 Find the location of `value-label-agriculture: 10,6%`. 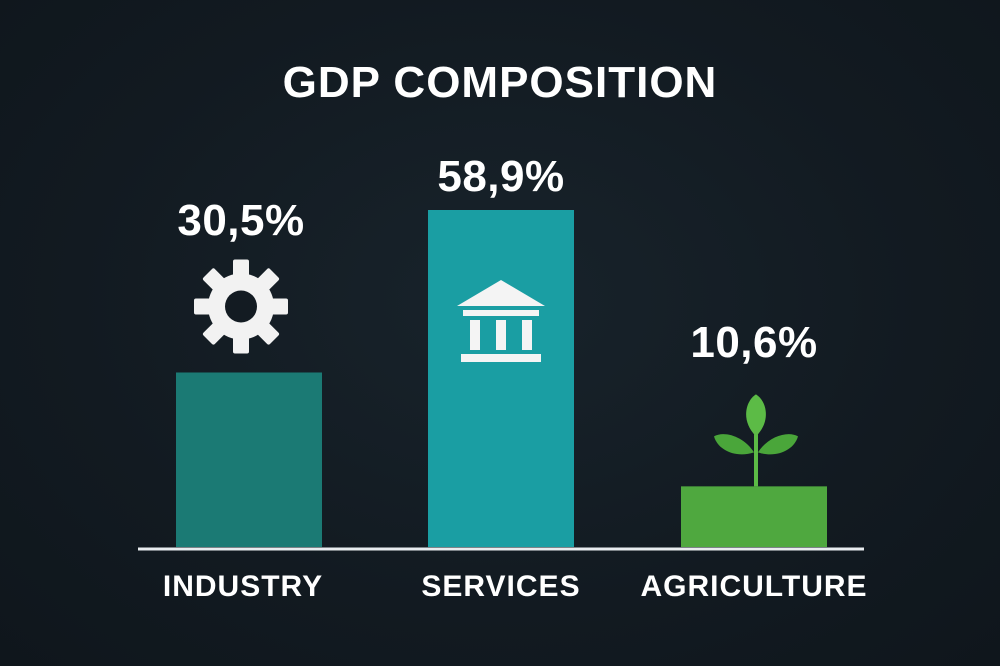

value-label-agriculture: 10,6% is located at coordinates (754, 343).